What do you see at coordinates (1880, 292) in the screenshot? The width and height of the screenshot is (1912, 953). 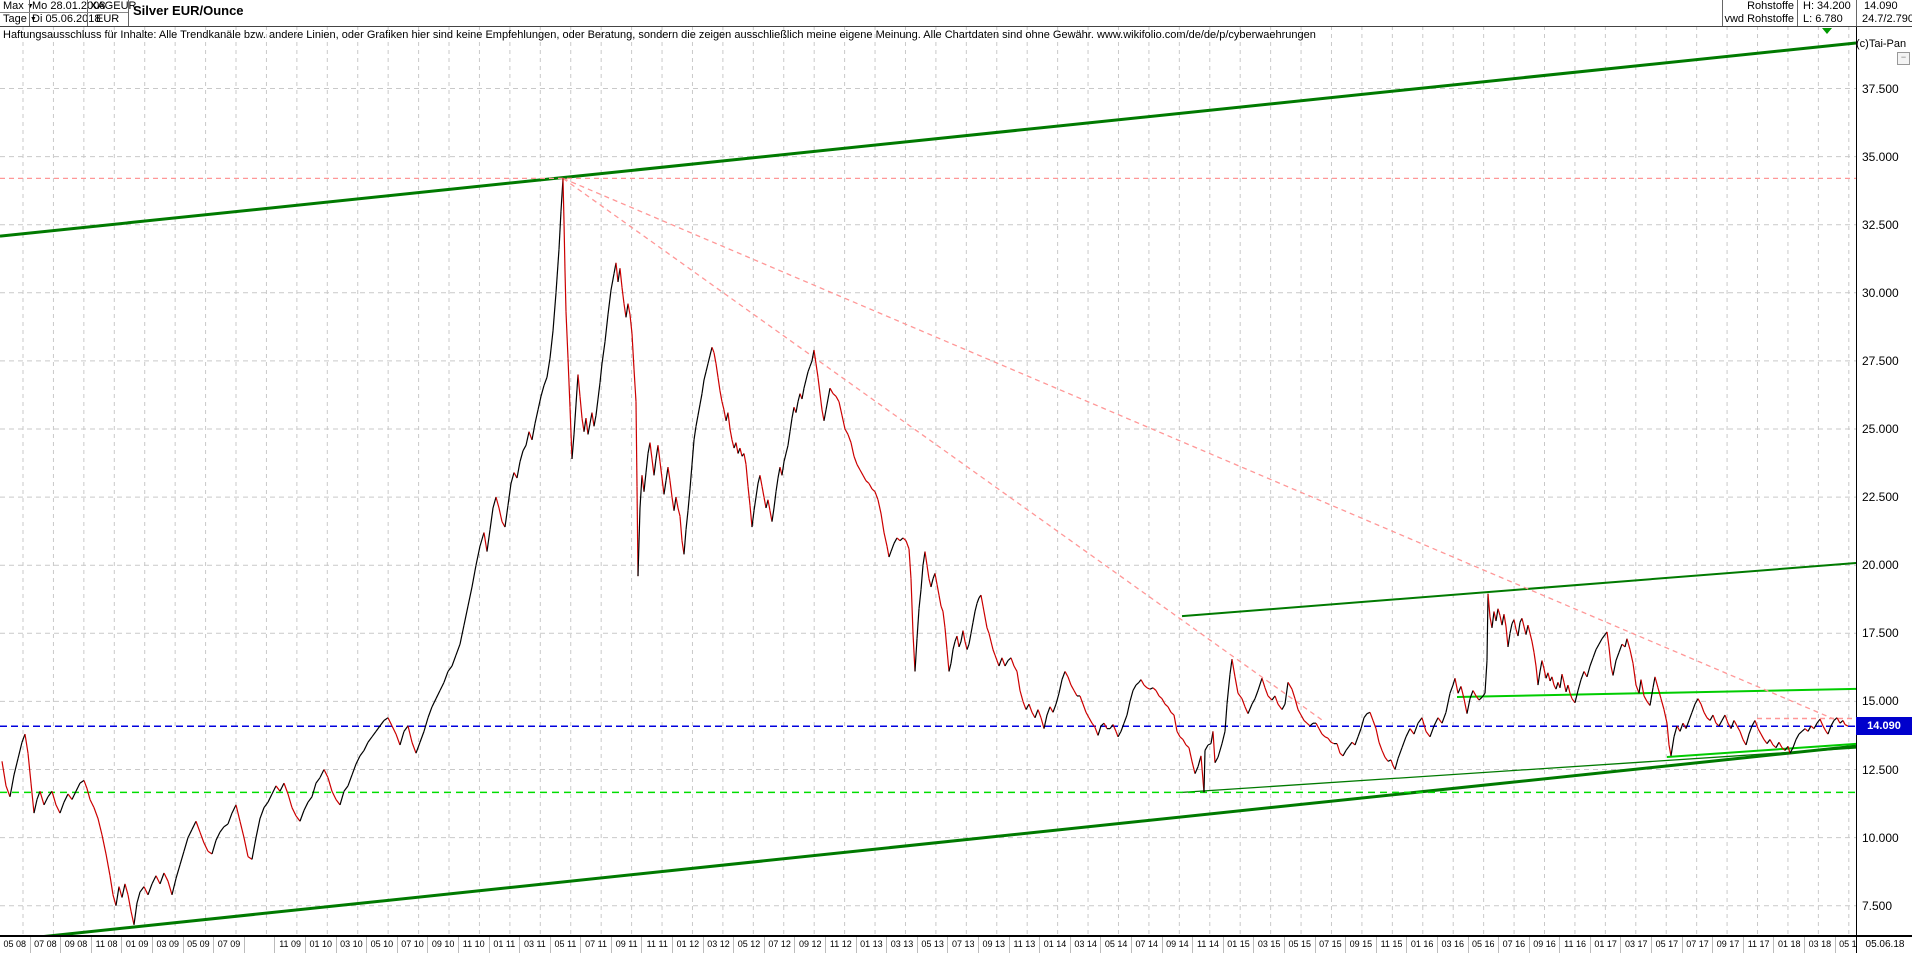 I see `y-axis-label: 30.000` at bounding box center [1880, 292].